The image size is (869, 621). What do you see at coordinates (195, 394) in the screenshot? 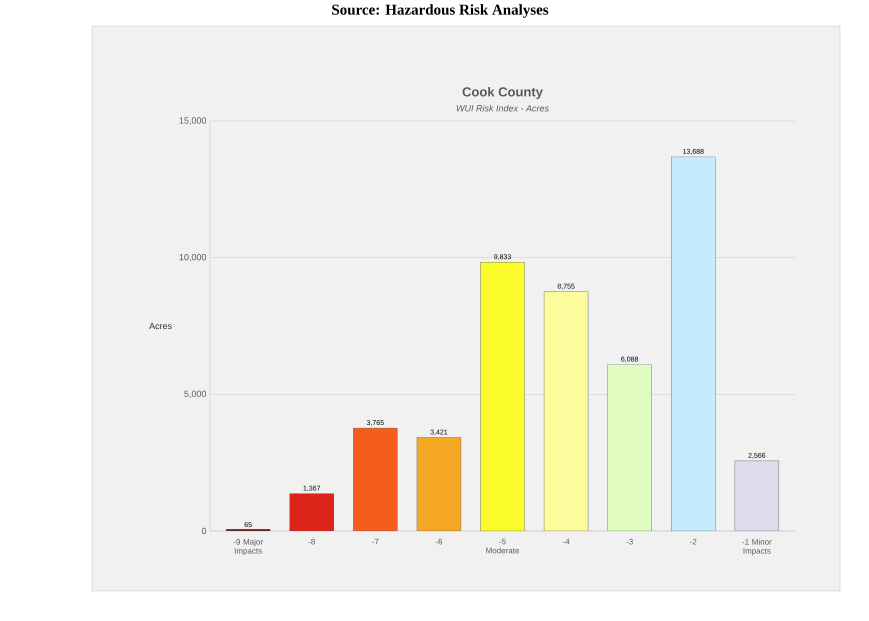
I see `y-tick-label: 5,000` at bounding box center [195, 394].